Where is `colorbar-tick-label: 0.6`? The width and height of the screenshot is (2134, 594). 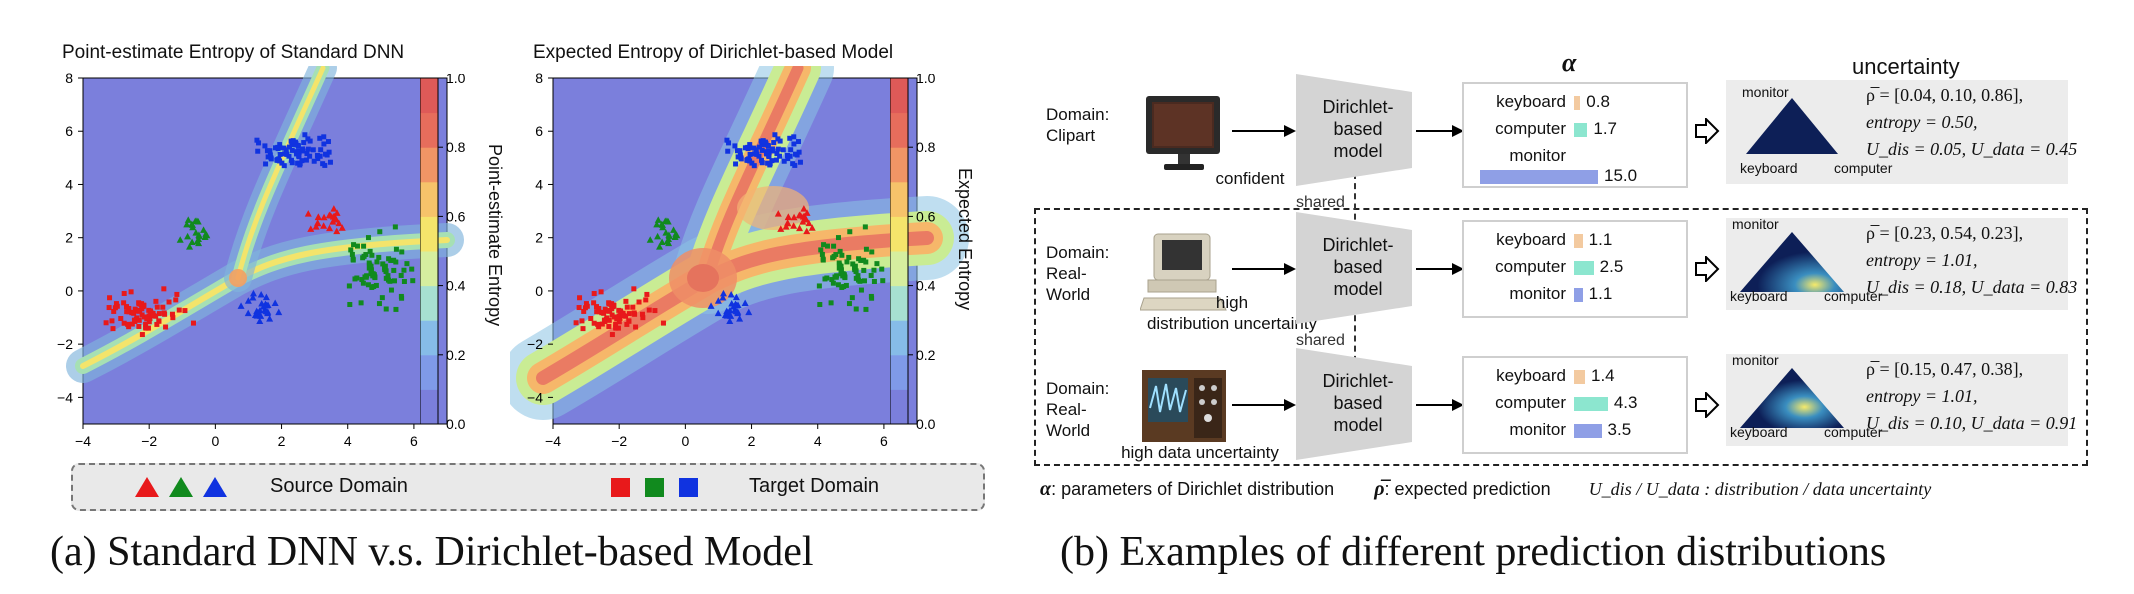 colorbar-tick-label: 0.6 is located at coordinates (926, 216).